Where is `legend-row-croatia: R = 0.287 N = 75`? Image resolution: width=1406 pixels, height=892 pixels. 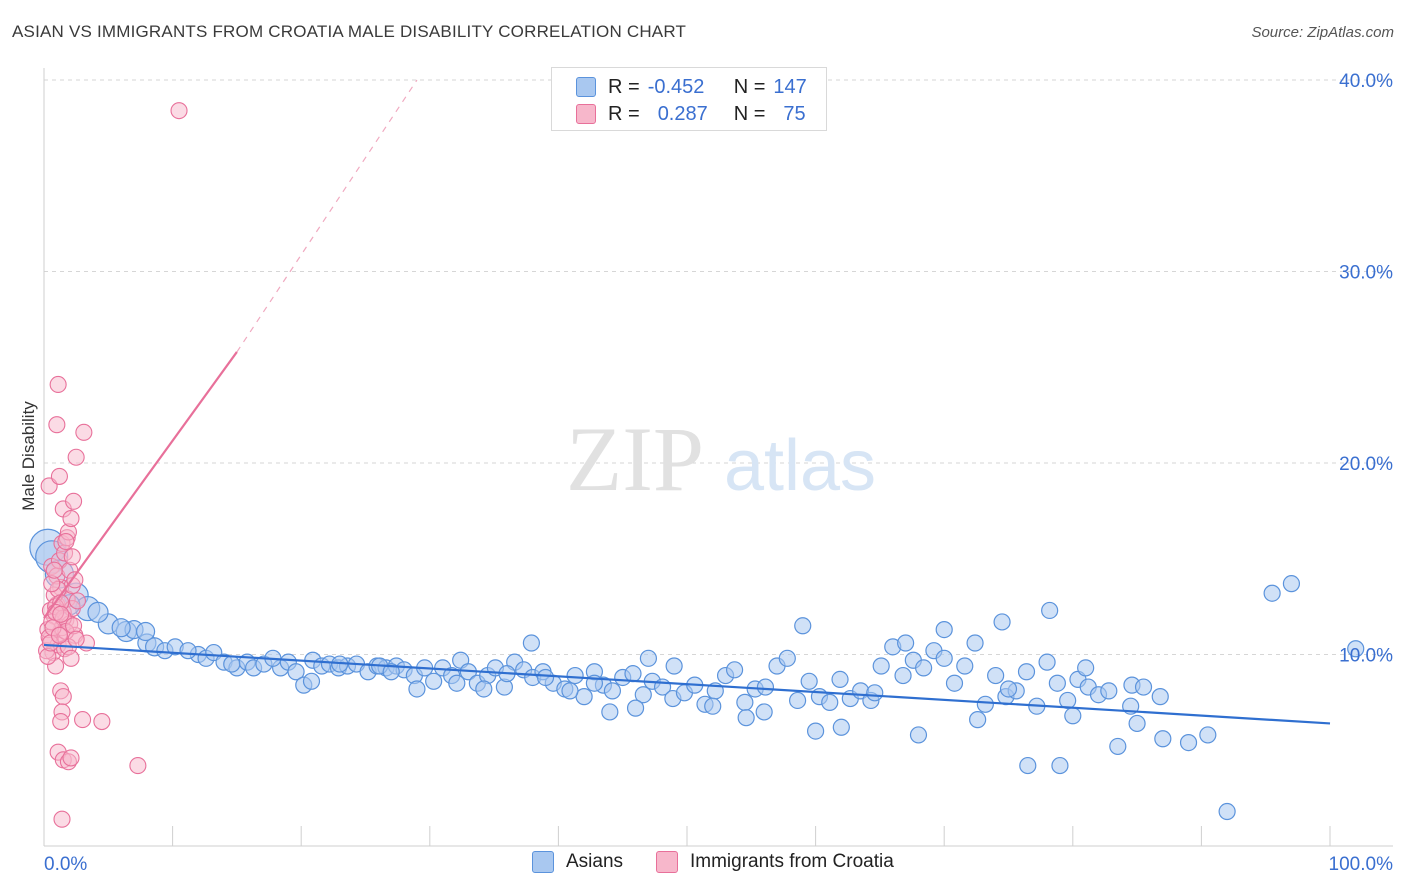
legend-row-croatia: R = 0.287 N = 75 is located at coordinates (691, 114).